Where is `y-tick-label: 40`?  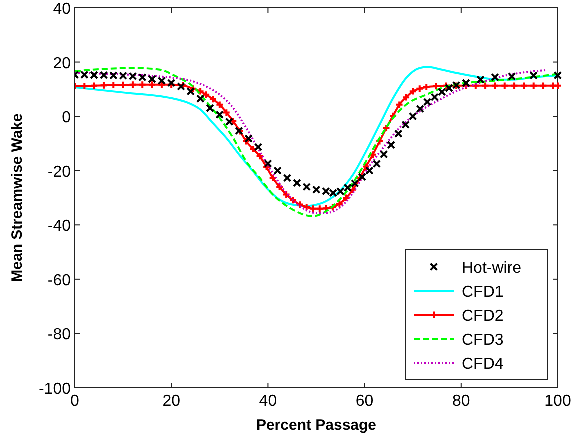
y-tick-label: 40 is located at coordinates (62, 9).